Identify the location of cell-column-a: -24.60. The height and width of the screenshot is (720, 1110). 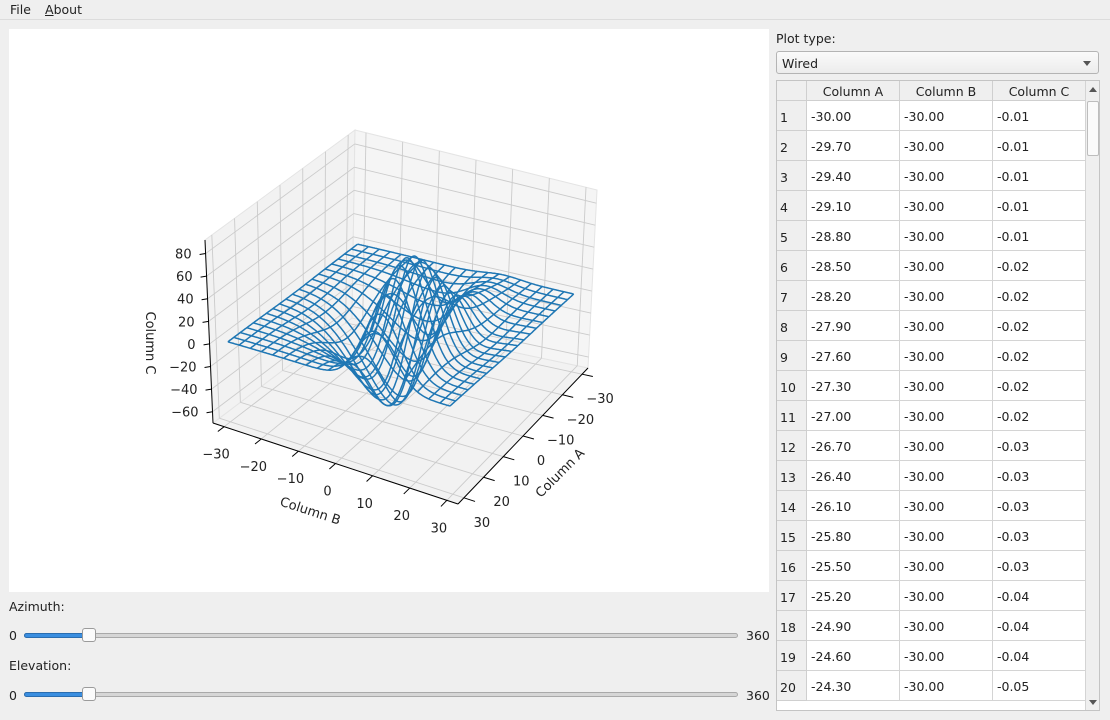
(853, 656).